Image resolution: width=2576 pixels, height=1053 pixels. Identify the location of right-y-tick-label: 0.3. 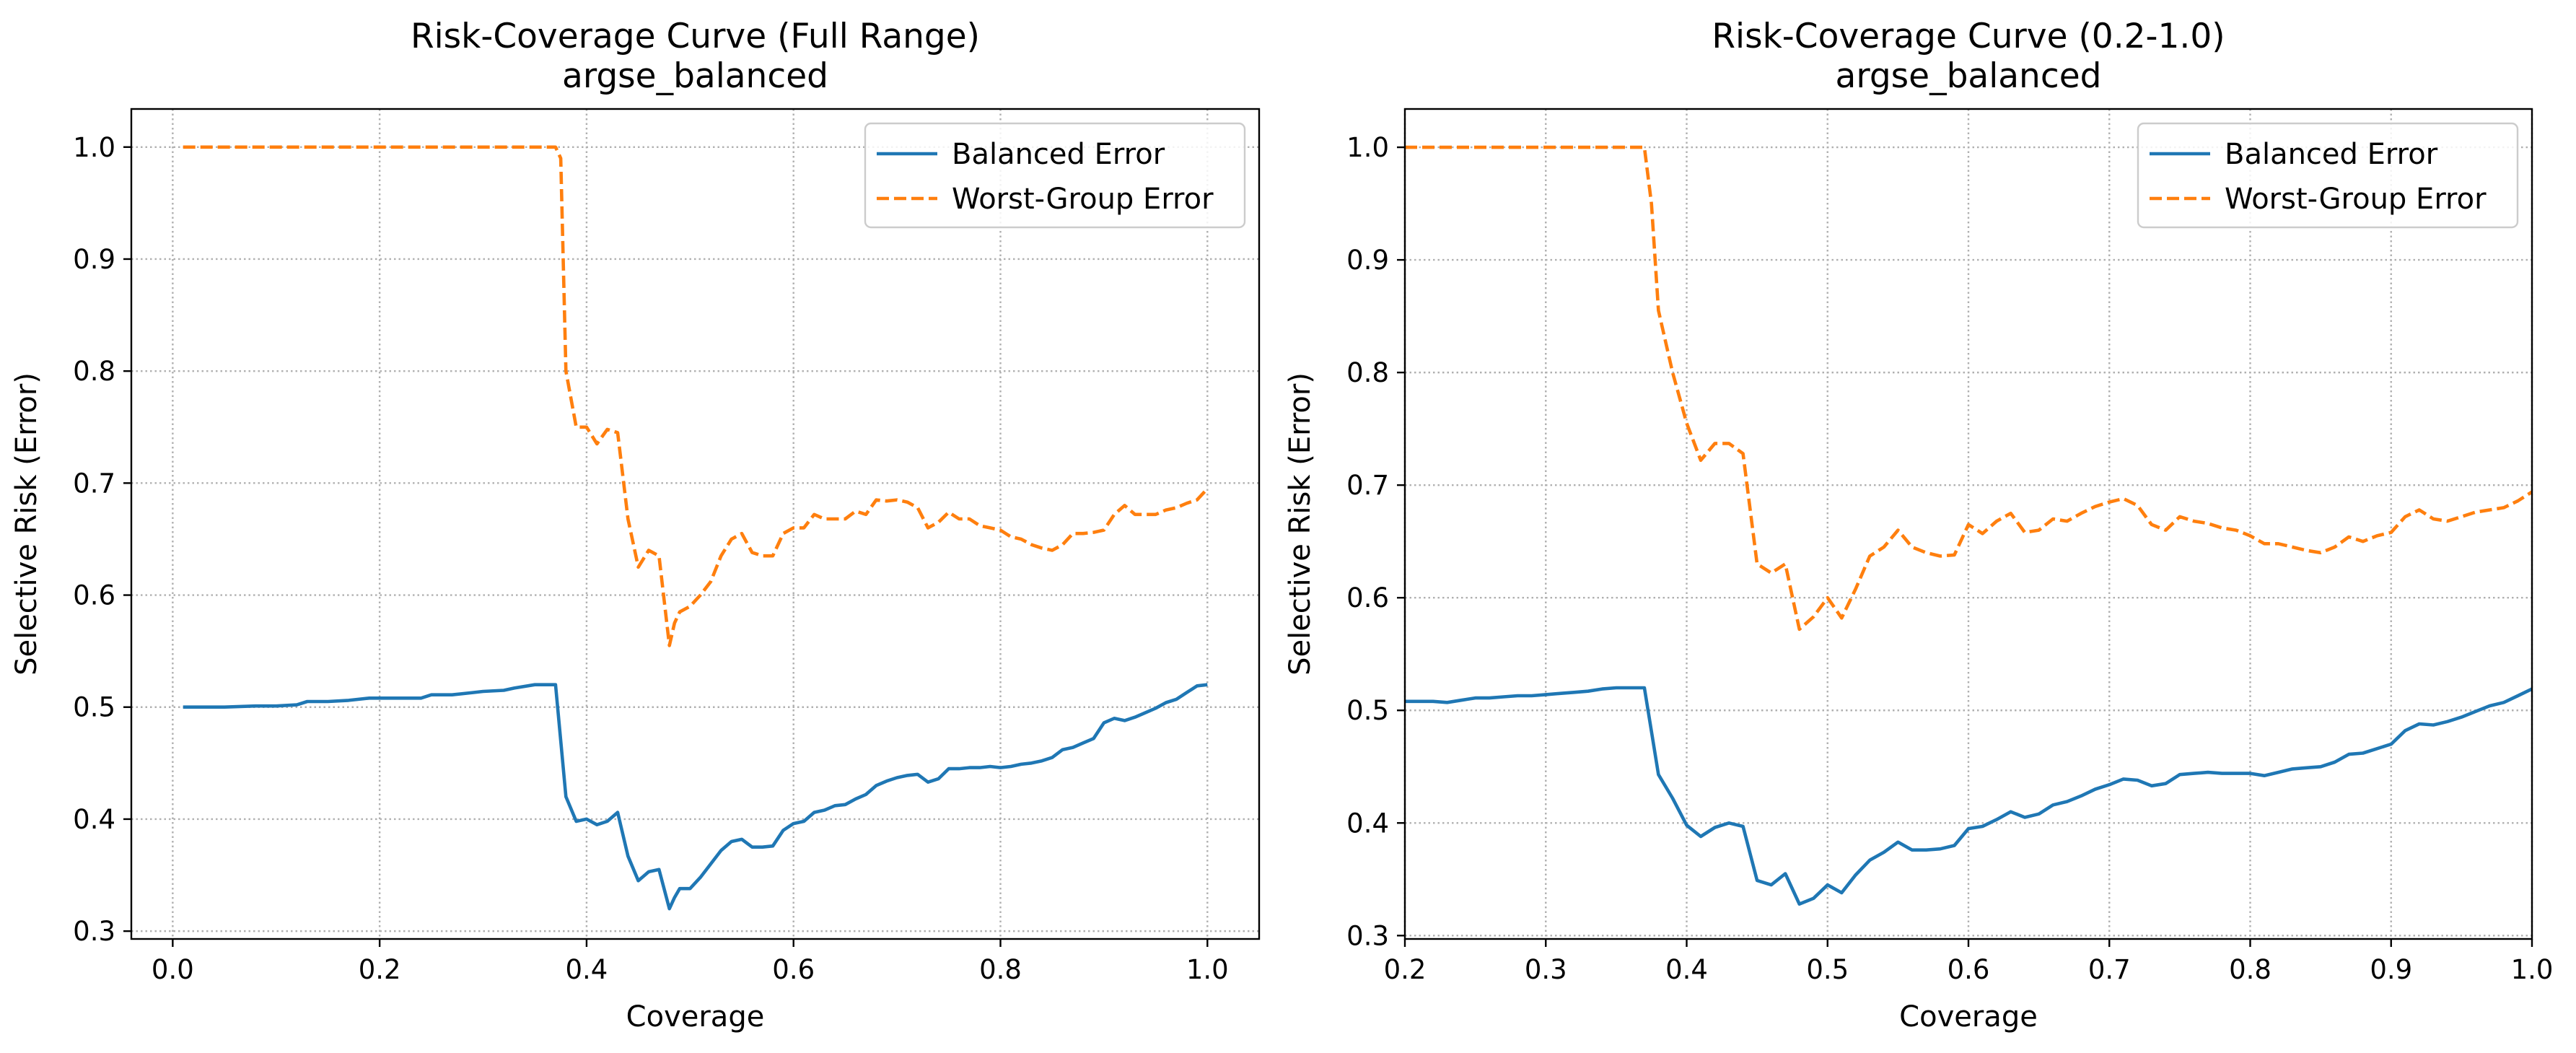
(1367, 935).